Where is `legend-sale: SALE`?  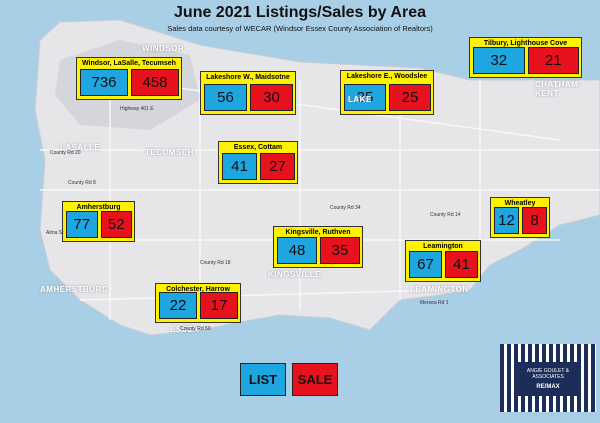 legend-sale: SALE is located at coordinates (315, 379).